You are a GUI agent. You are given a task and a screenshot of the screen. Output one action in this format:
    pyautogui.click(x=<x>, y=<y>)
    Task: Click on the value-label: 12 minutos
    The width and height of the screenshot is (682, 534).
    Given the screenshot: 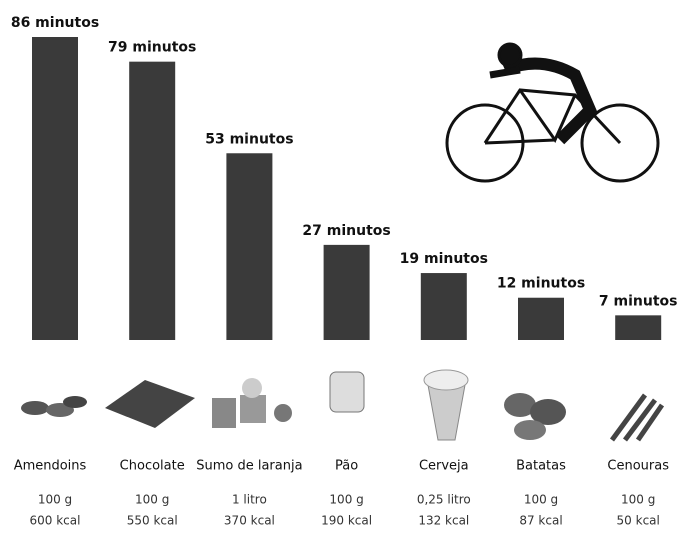 What is the action you would take?
    pyautogui.click(x=541, y=284)
    